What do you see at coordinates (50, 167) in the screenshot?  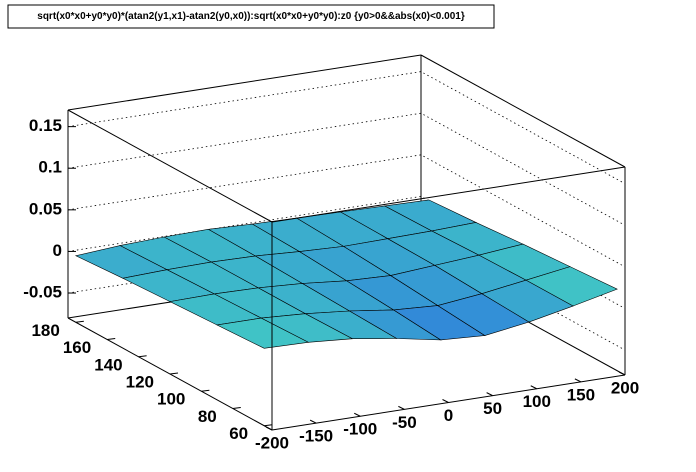 I see `z-tick-label: 0.1` at bounding box center [50, 167].